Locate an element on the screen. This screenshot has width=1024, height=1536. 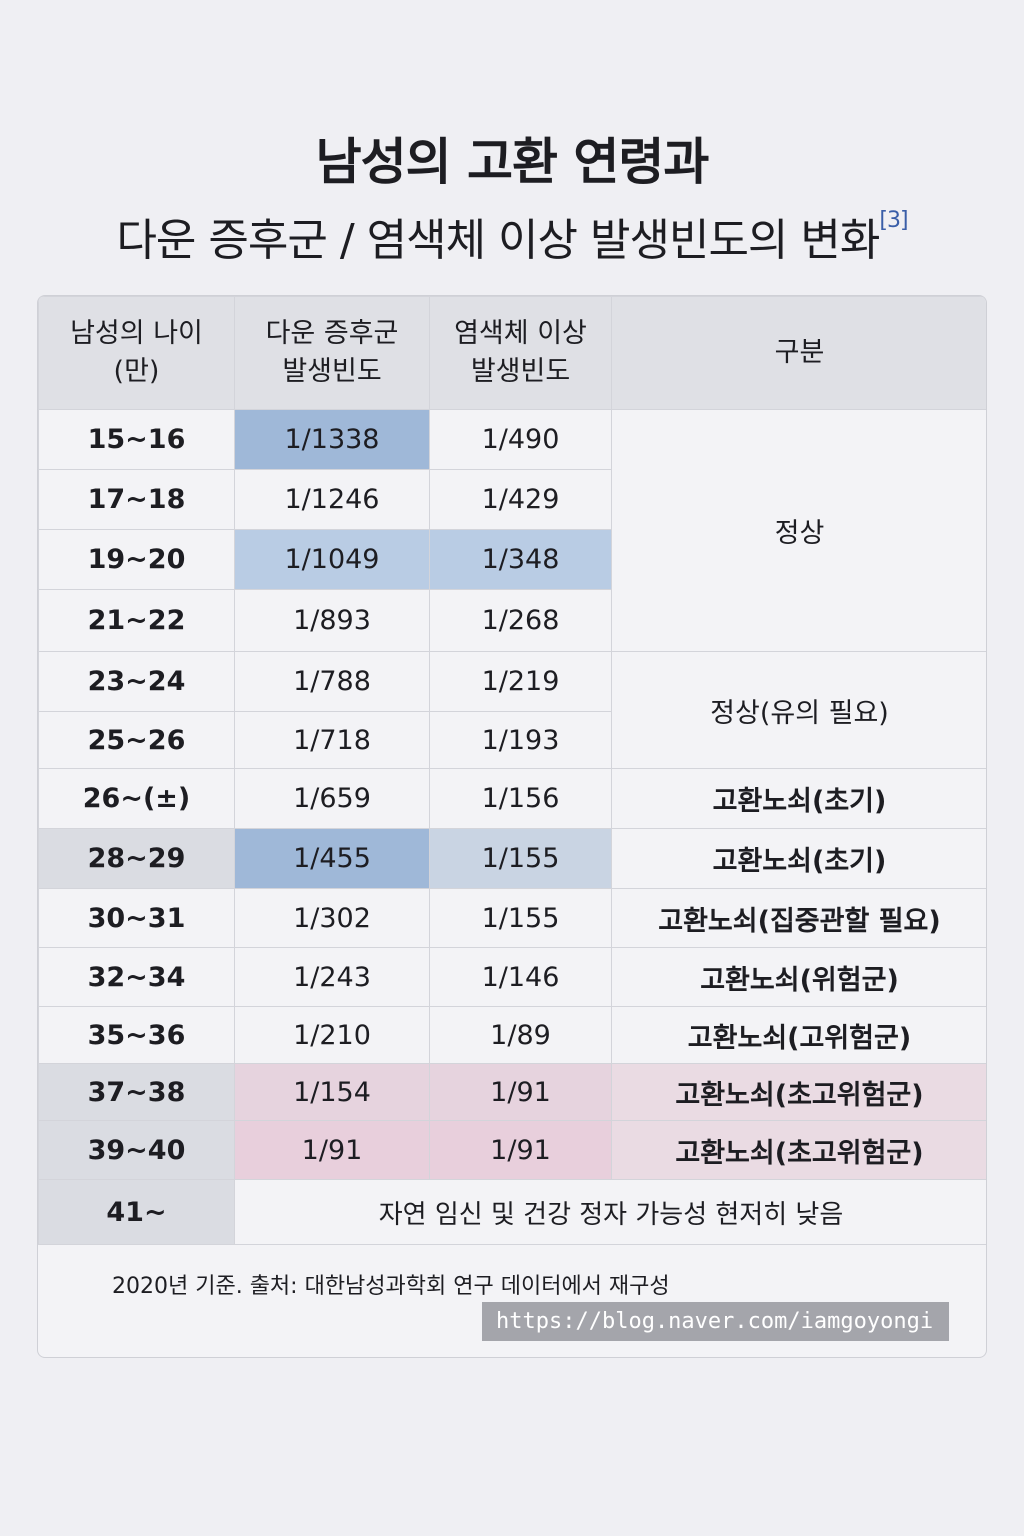
chrom-cell: 1/146 is located at coordinates (520, 977).